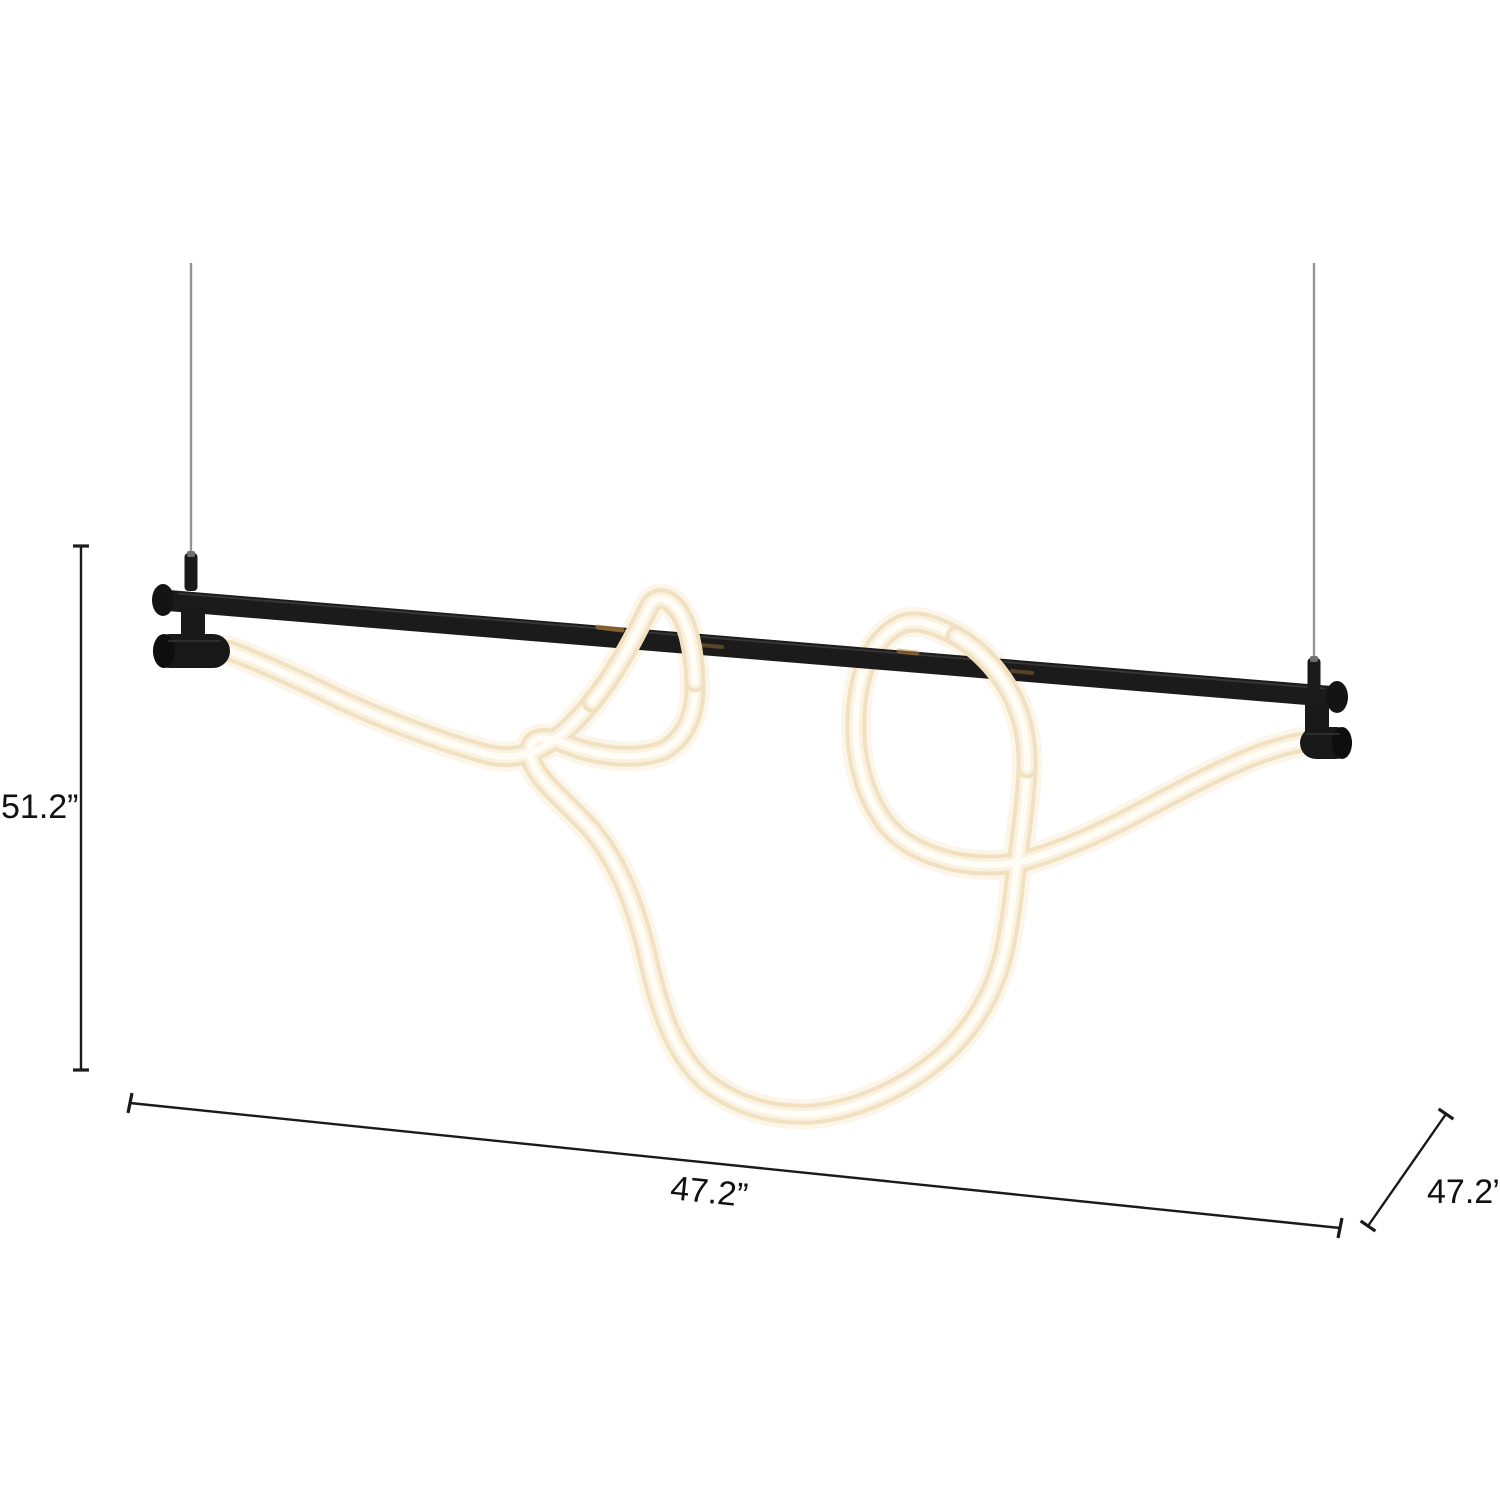 The height and width of the screenshot is (1500, 1500). Describe the element at coordinates (1446, 1114) in the screenshot. I see `depth-dimension-top-tick` at that location.